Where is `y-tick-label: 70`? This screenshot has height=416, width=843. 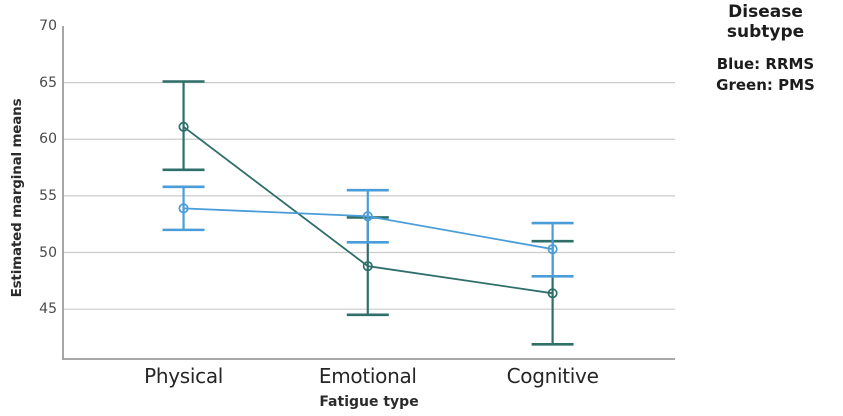
y-tick-label: 70 is located at coordinates (48, 26).